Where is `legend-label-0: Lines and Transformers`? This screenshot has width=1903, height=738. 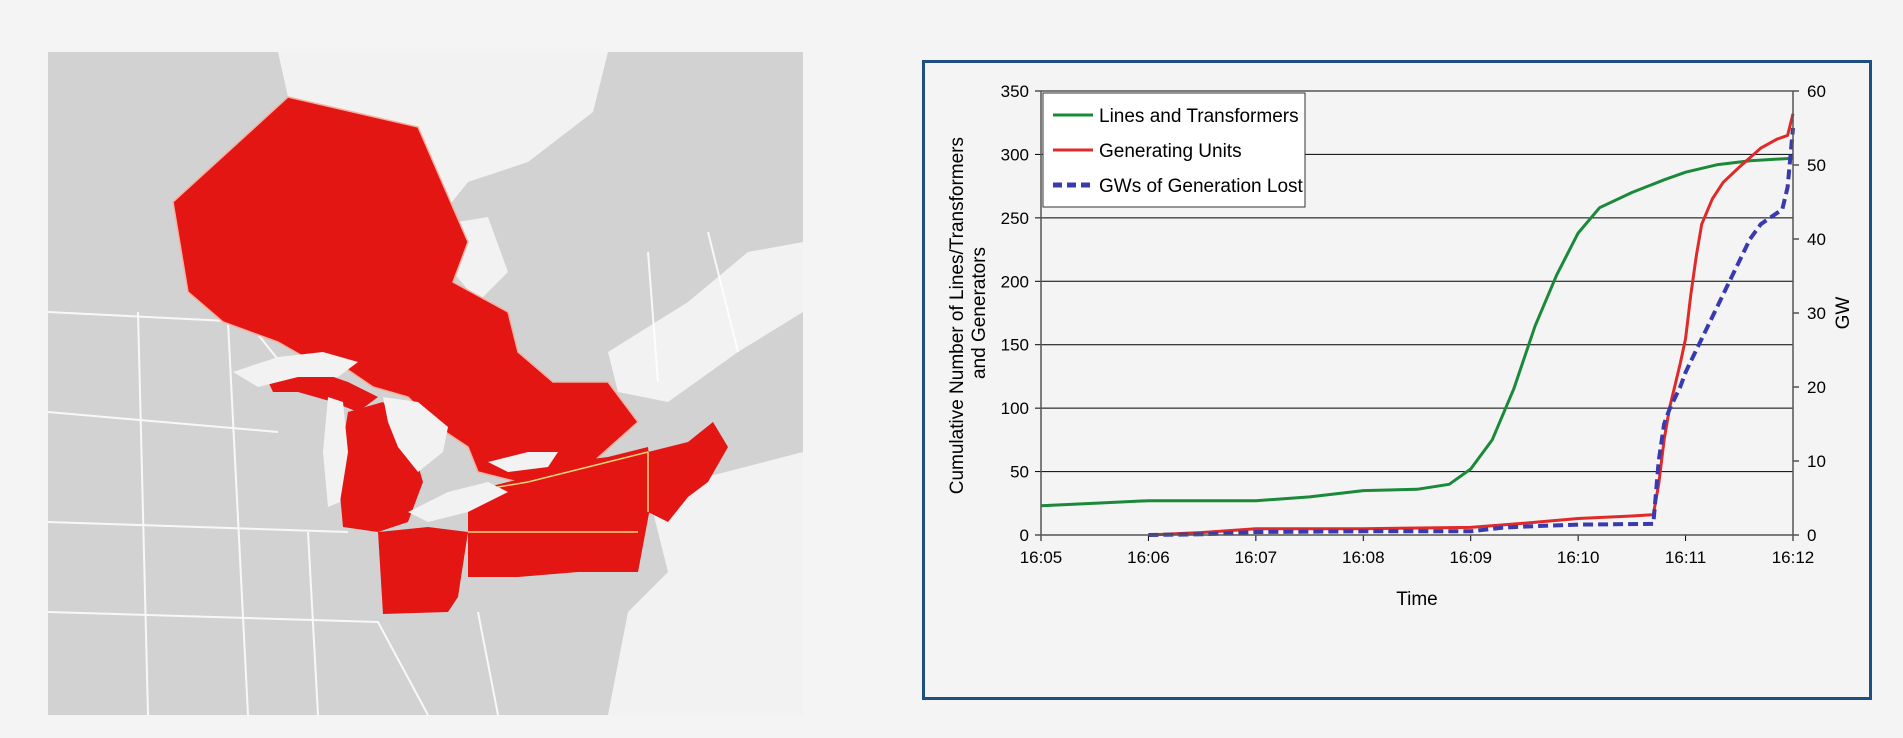 legend-label-0: Lines and Transformers is located at coordinates (1199, 116).